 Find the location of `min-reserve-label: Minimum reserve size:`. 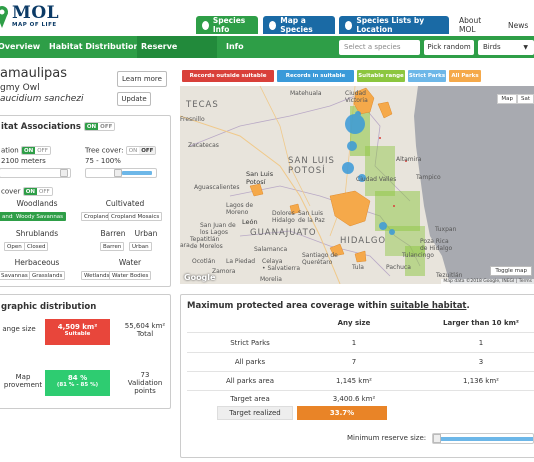

min-reserve-label: Minimum reserve size: is located at coordinates (387, 438).